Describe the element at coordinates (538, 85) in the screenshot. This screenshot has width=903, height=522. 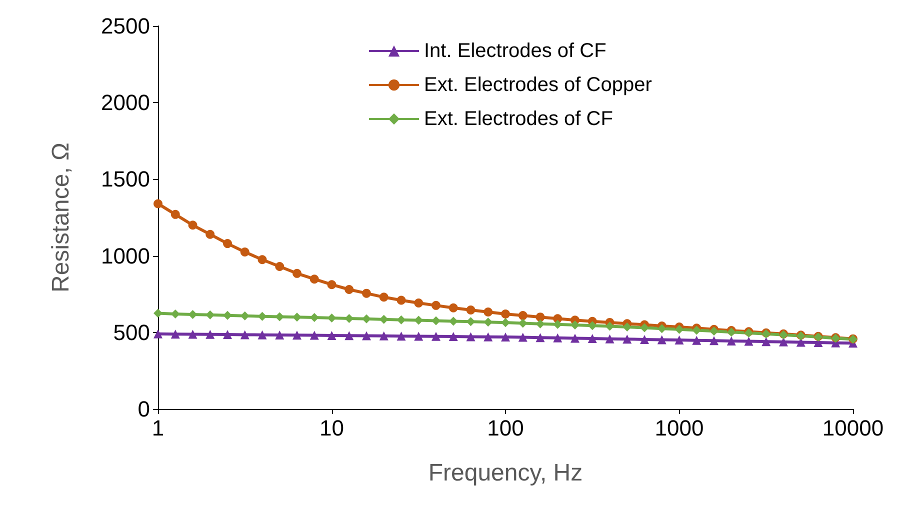
I see `legend-label: Ext. Electrodes of Copper` at that location.